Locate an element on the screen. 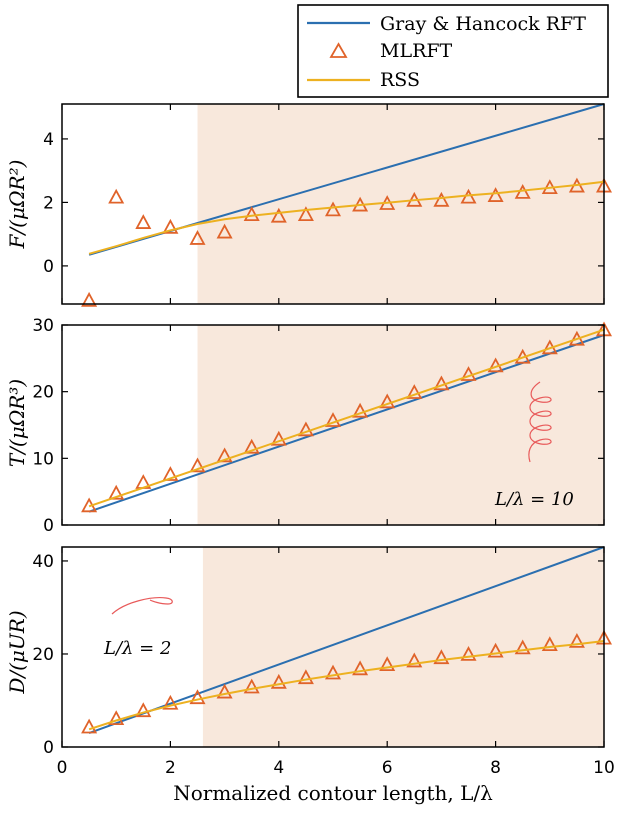 This screenshot has width=623, height=822. legend: Gray & Hancock RFT MLRFT RSS is located at coordinates (453, 51).